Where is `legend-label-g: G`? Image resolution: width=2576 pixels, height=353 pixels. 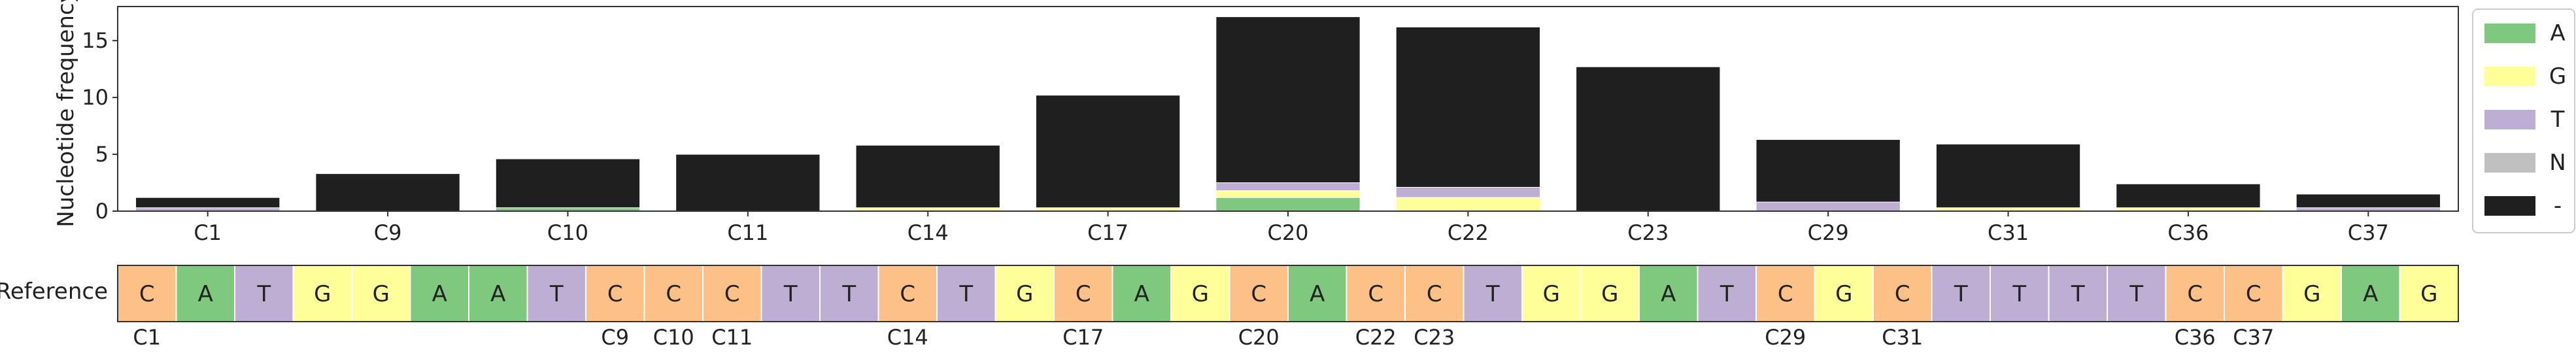
legend-label-g: G is located at coordinates (2557, 76).